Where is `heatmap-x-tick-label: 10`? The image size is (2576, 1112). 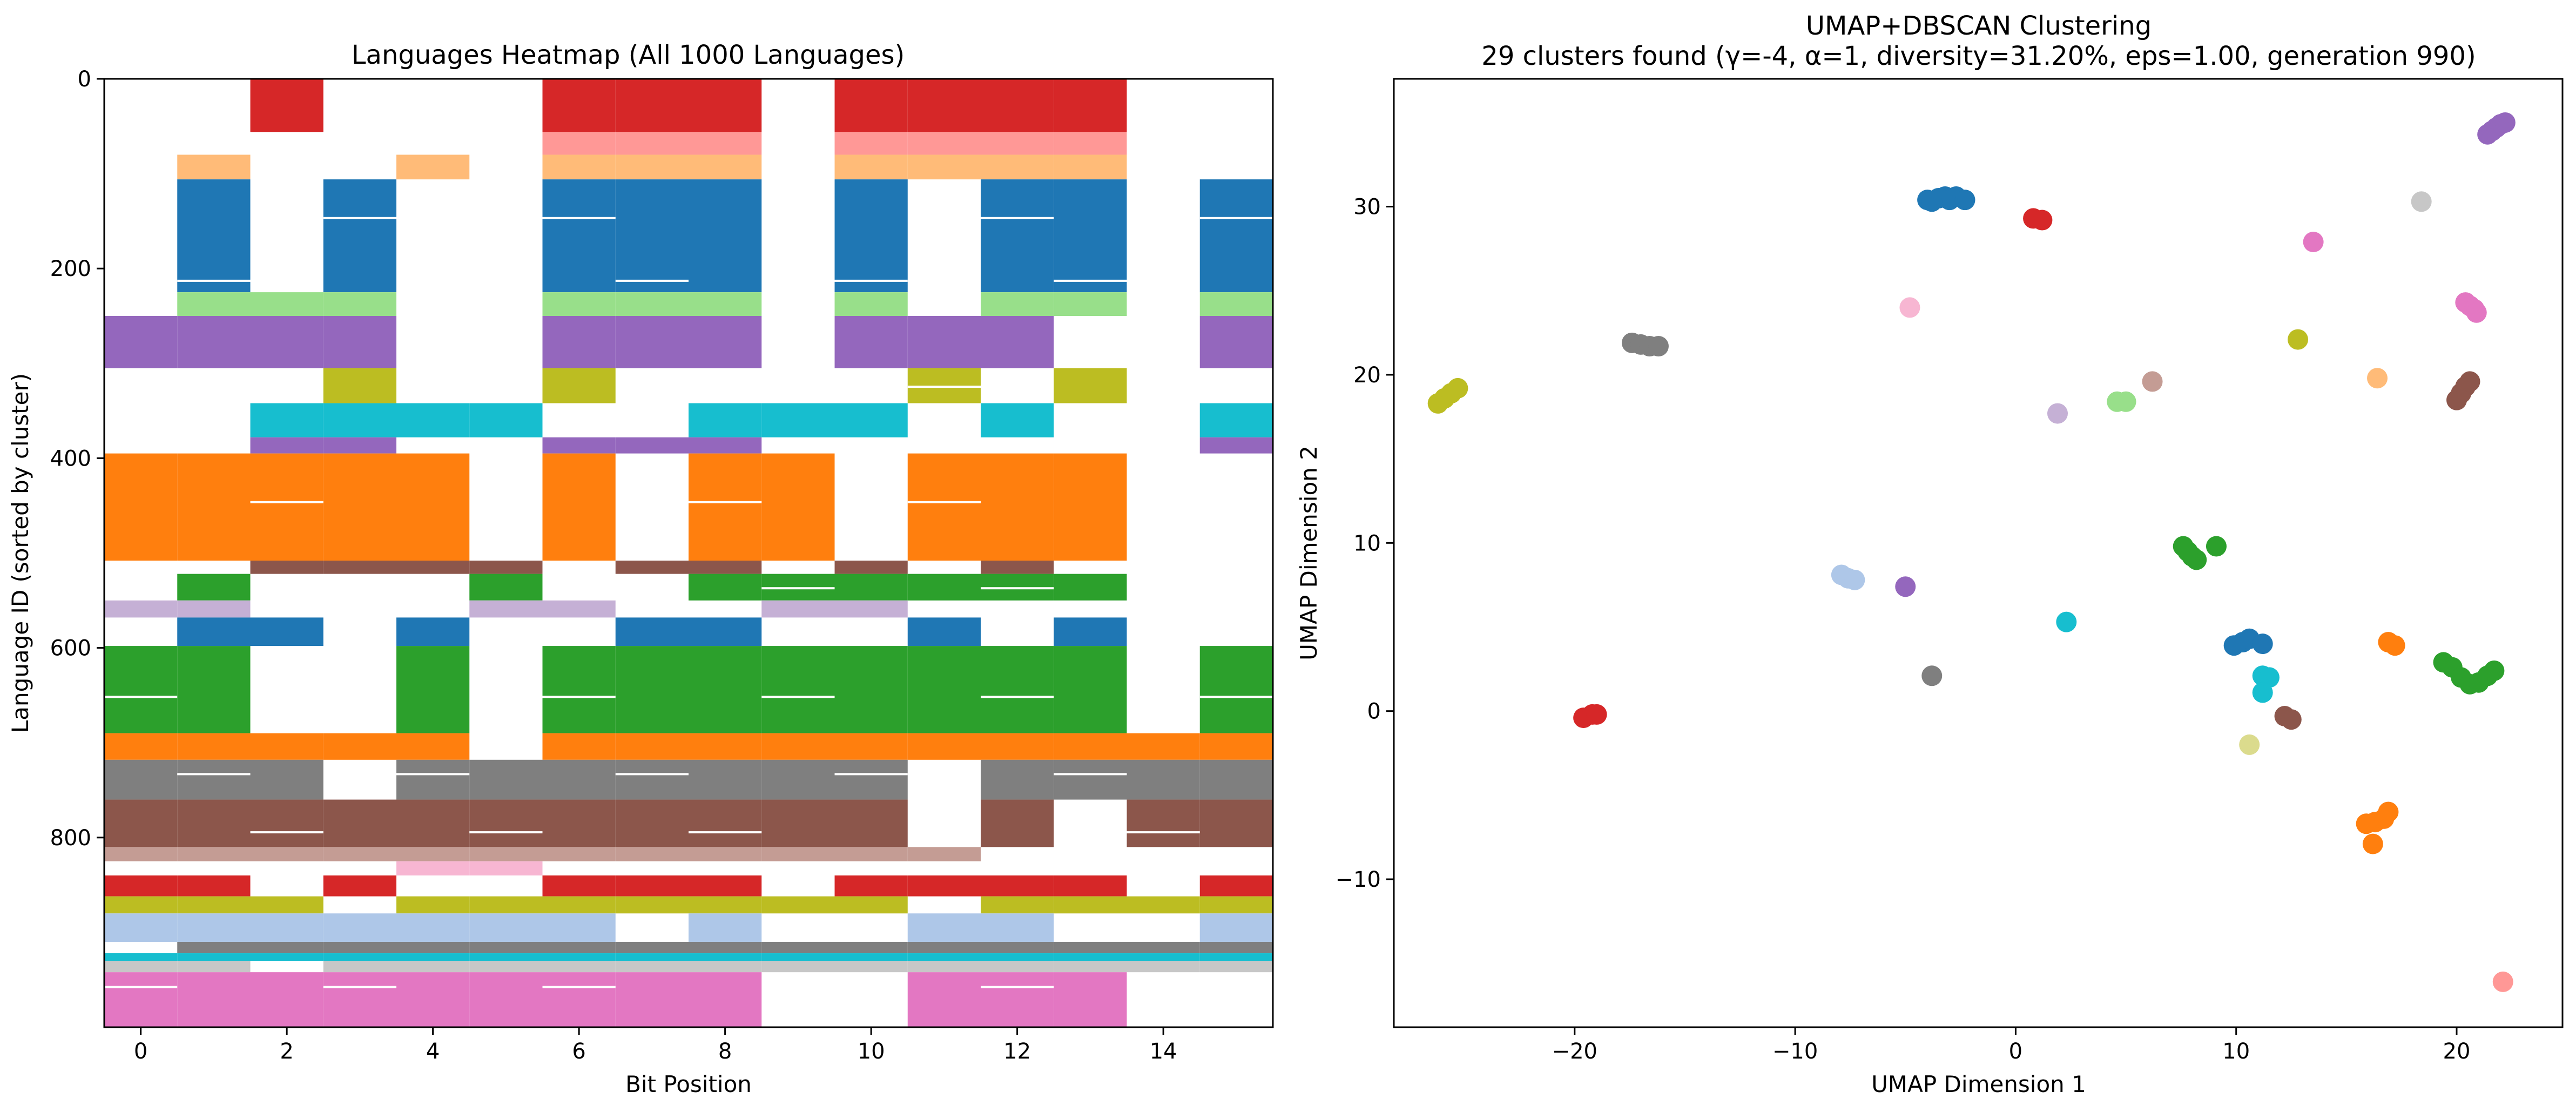
heatmap-x-tick-label: 10 is located at coordinates (871, 1051).